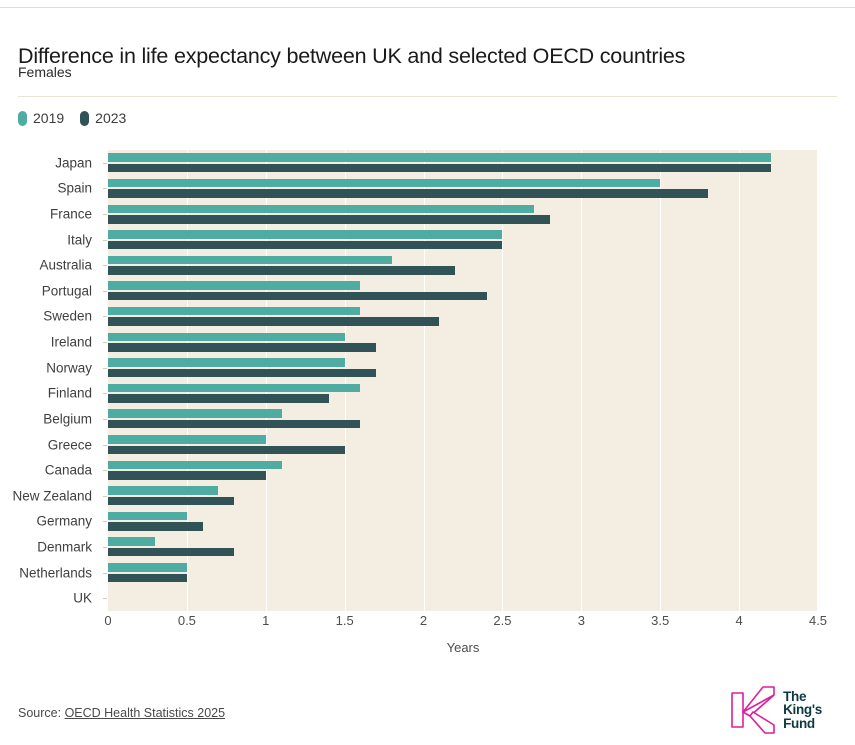 The image size is (855, 745). Describe the element at coordinates (147, 516) in the screenshot. I see `bar-2019-germany` at that location.